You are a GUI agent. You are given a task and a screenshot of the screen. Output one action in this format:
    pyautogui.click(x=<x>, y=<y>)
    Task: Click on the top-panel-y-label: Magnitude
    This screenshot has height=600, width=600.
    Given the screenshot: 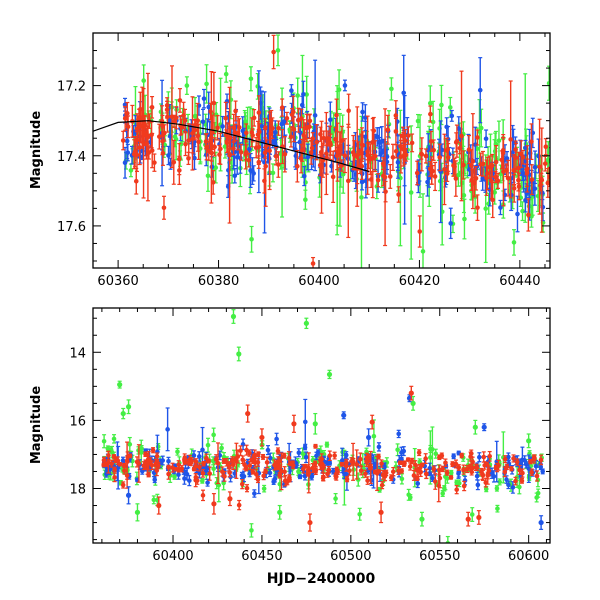 What is the action you would take?
    pyautogui.click(x=36, y=150)
    